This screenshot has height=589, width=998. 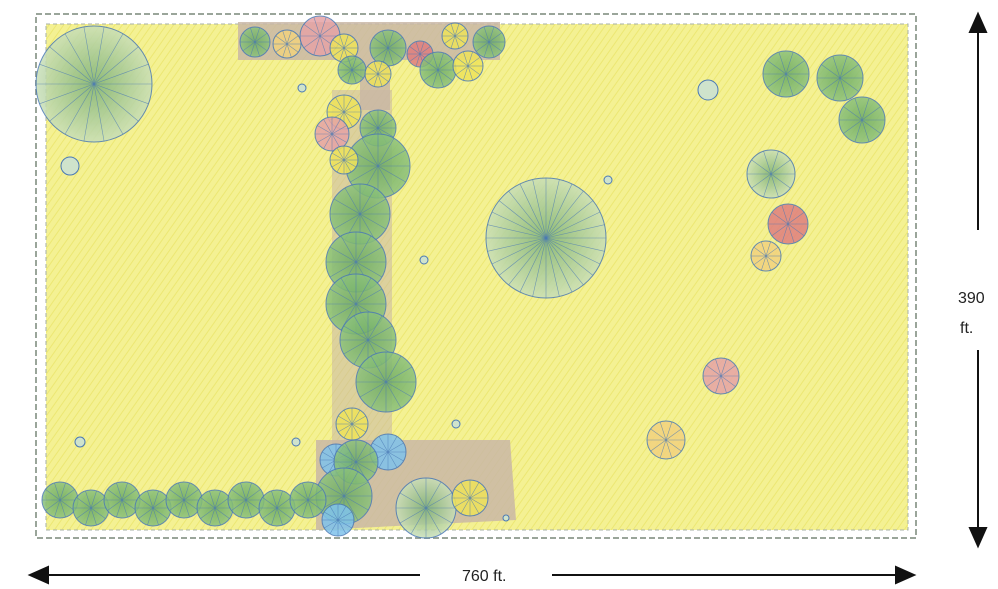 I want to click on height-dimension-arrow, so click(x=978, y=280).